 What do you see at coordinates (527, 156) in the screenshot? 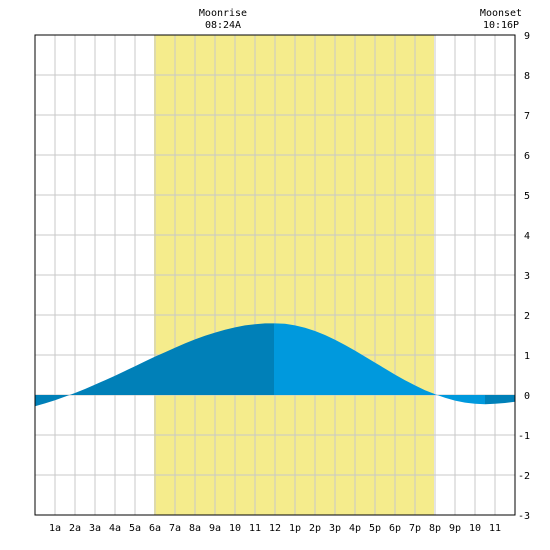
I see `y-tick-label: 6` at bounding box center [527, 156].